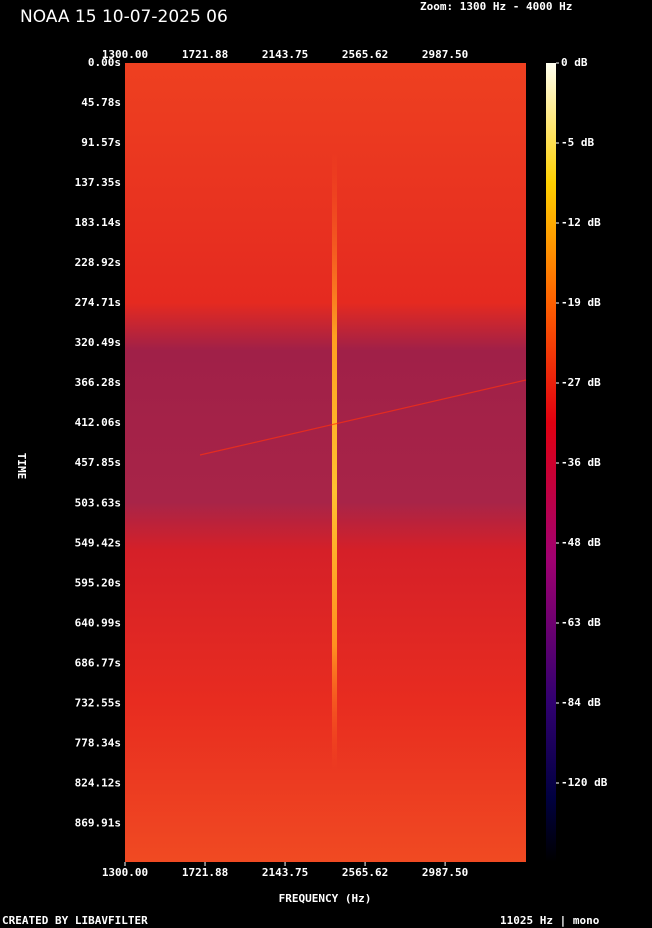 The height and width of the screenshot is (928, 652). Describe the element at coordinates (581, 222) in the screenshot. I see `colorbar-tick-label: -12 dB` at that location.